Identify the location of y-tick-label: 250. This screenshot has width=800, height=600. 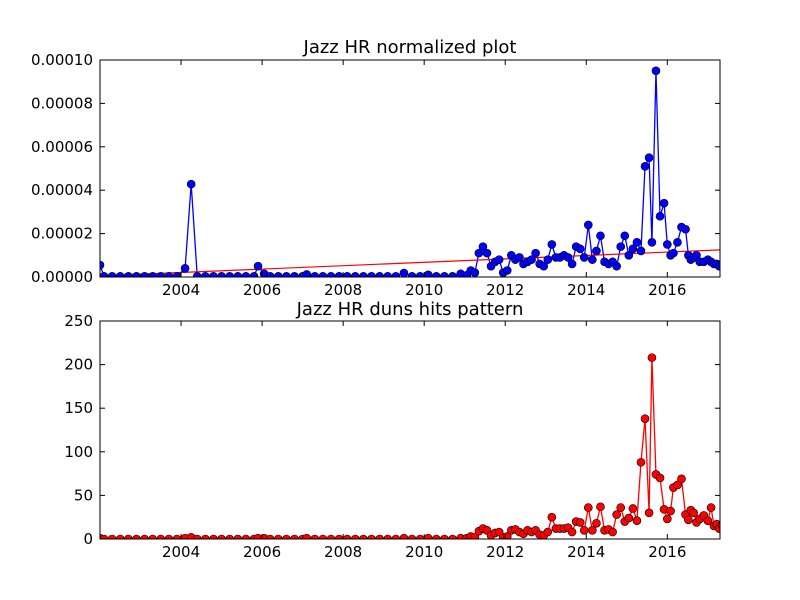
(78, 321).